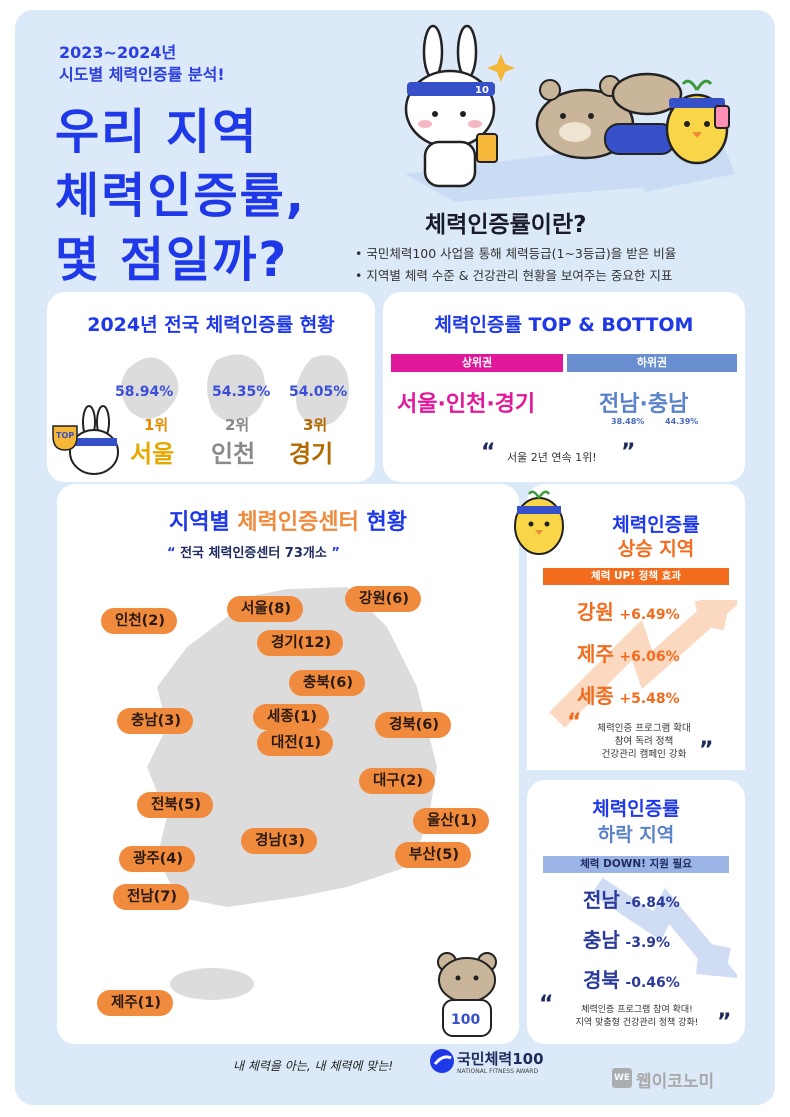 This screenshot has height=1117, width=790. What do you see at coordinates (295, 743) in the screenshot?
I see `region-daejeon: 대전(1)` at bounding box center [295, 743].